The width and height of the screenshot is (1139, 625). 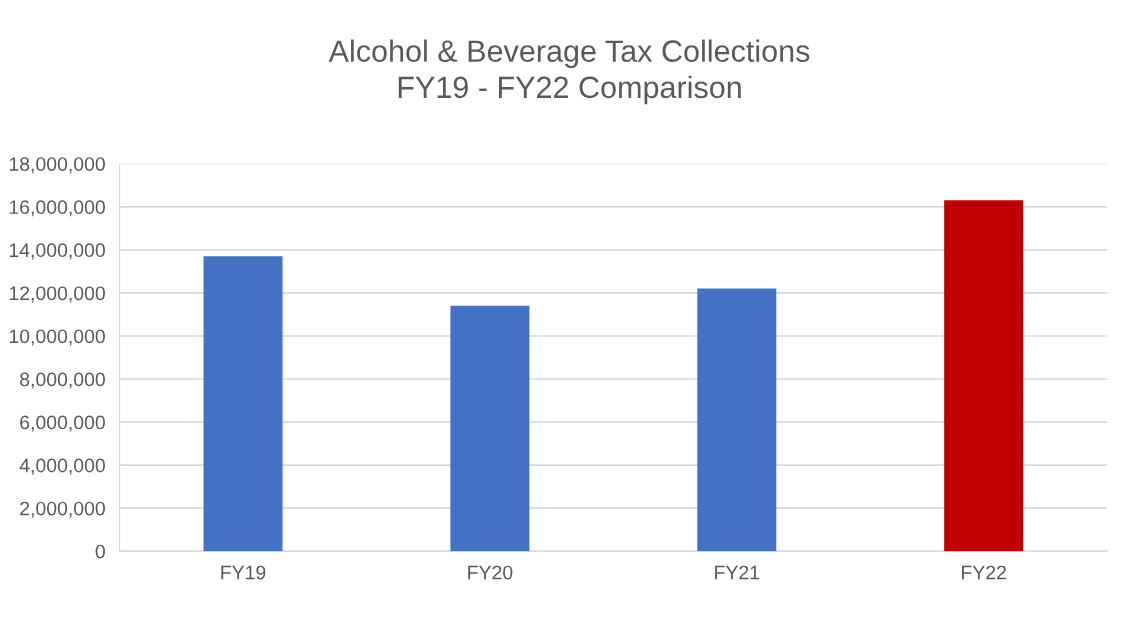 What do you see at coordinates (243, 572) in the screenshot?
I see `x-tick-label: FY19` at bounding box center [243, 572].